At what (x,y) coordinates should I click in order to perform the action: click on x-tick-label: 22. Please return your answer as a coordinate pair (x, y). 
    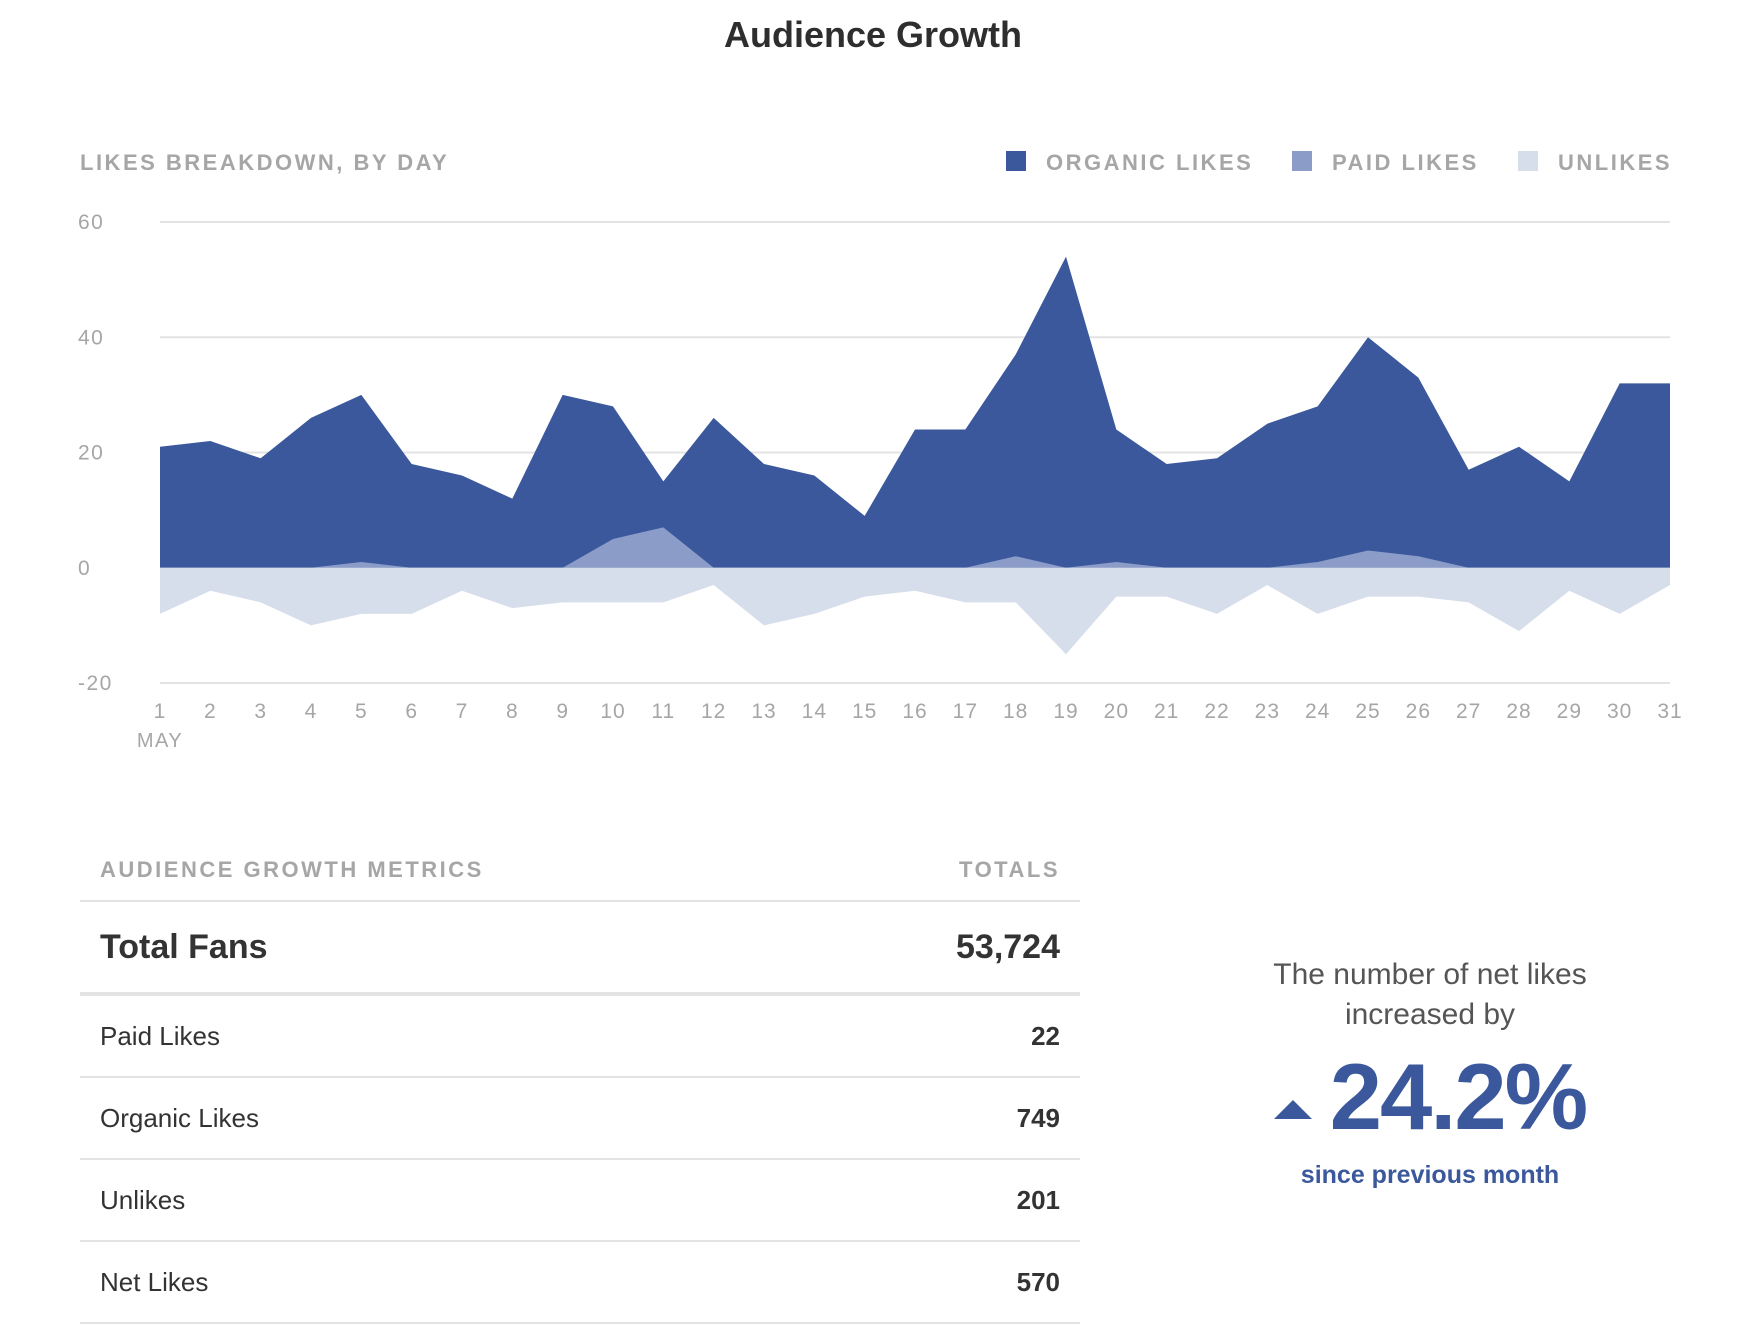
    Looking at the image, I should click on (1216, 711).